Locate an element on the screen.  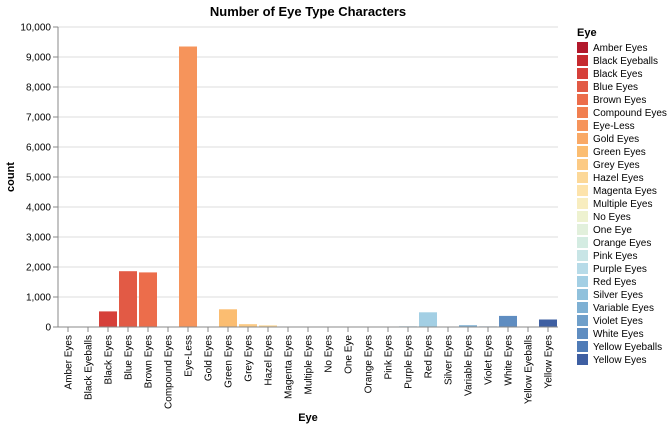
legend-label: Eye-Less is located at coordinates (614, 126).